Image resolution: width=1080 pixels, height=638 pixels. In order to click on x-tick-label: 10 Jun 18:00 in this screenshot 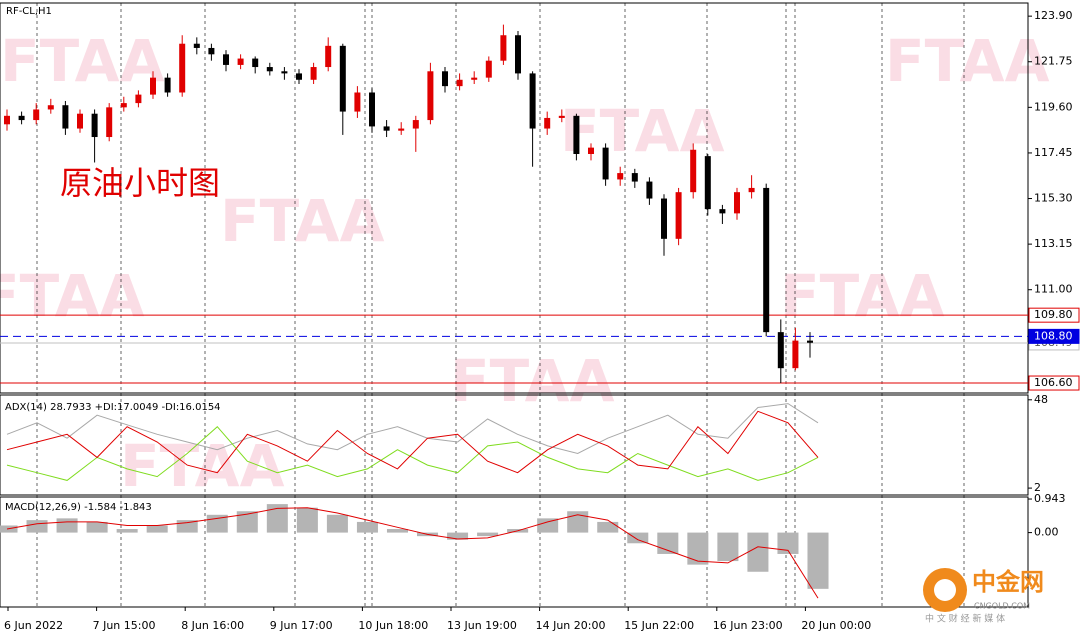, I will do `click(393, 625)`.